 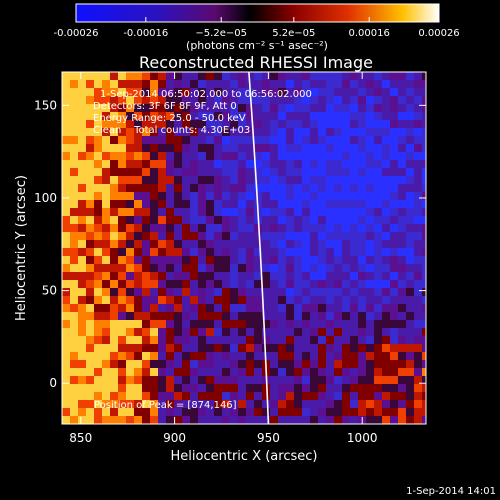 I want to click on colorbar-tick-label: -0.00026, so click(x=76, y=33).